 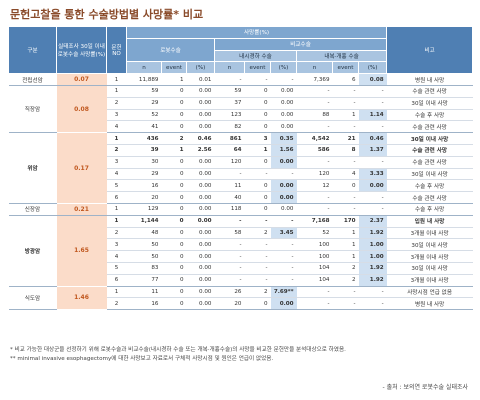 I want to click on header-cell: n, so click(x=314, y=68).